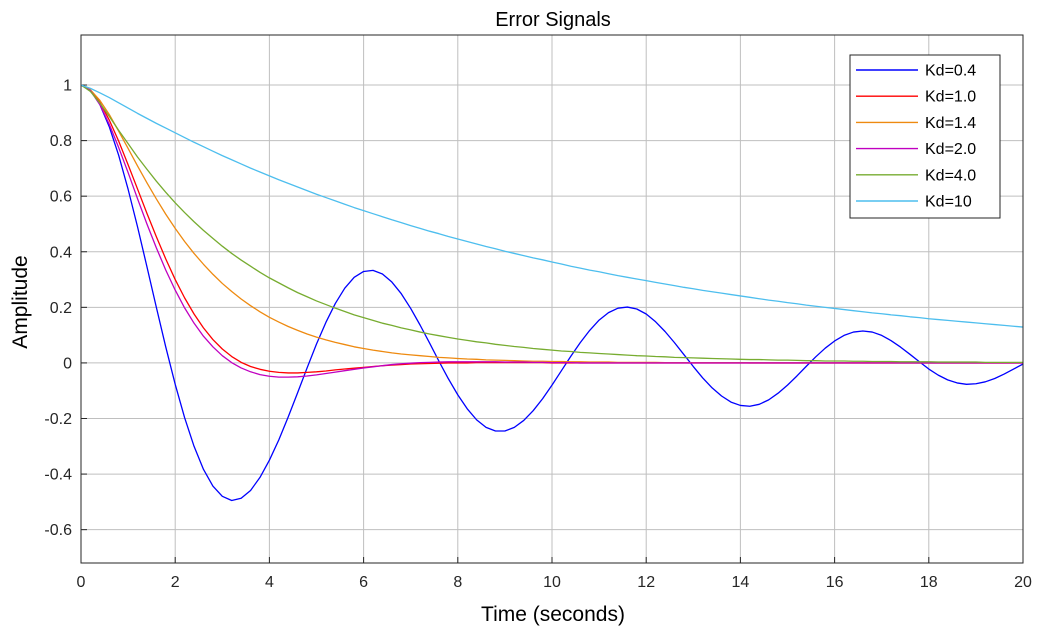  I want to click on y-tick-labels: -0.6 -0.4 -0.2 0 0.2 0.4 0.6 0.8 1, so click(58, 309).